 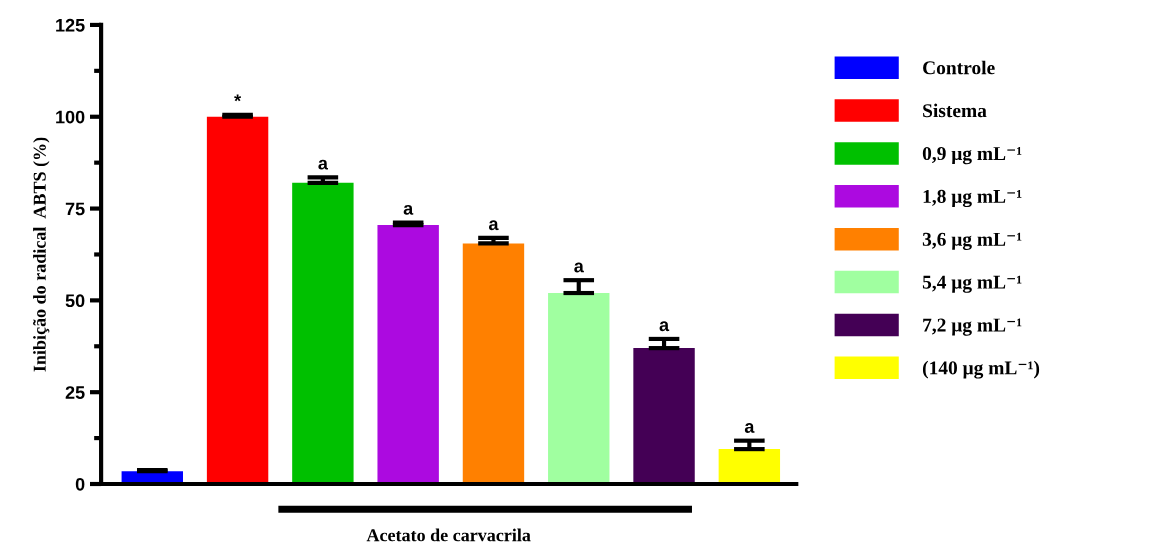 What do you see at coordinates (972, 284) in the screenshot?
I see `legend-label: 5,4 μg mL⁻¹` at bounding box center [972, 284].